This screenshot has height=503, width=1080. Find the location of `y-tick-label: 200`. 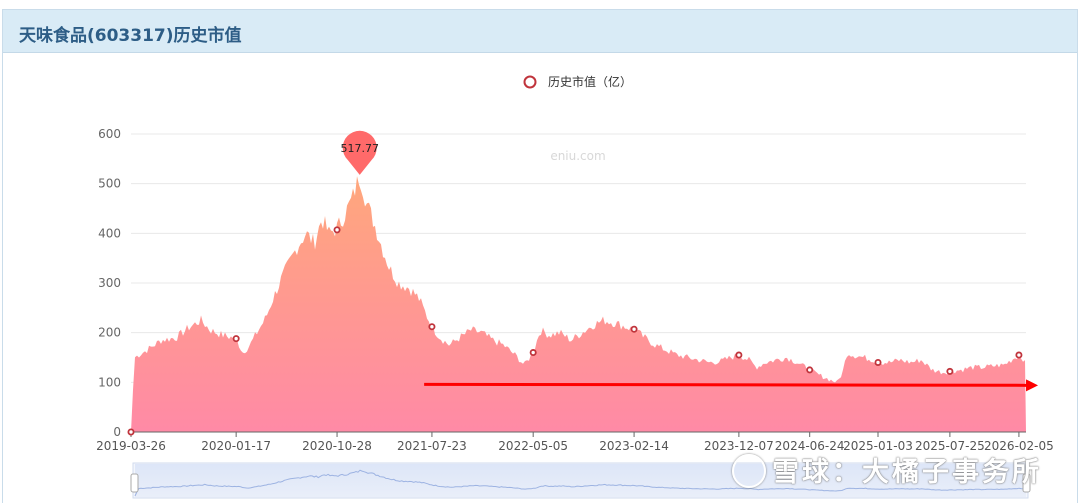

y-tick-label: 200 is located at coordinates (109, 333).